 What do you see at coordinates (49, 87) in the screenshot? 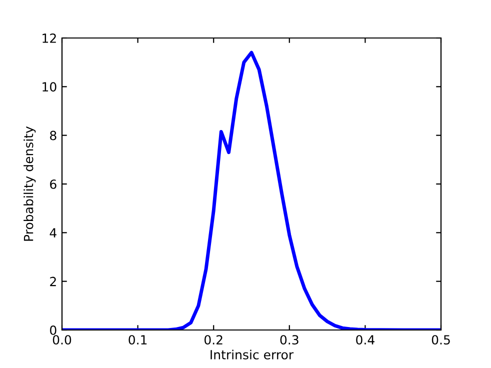
I see `y-tick-label: 10` at bounding box center [49, 87].